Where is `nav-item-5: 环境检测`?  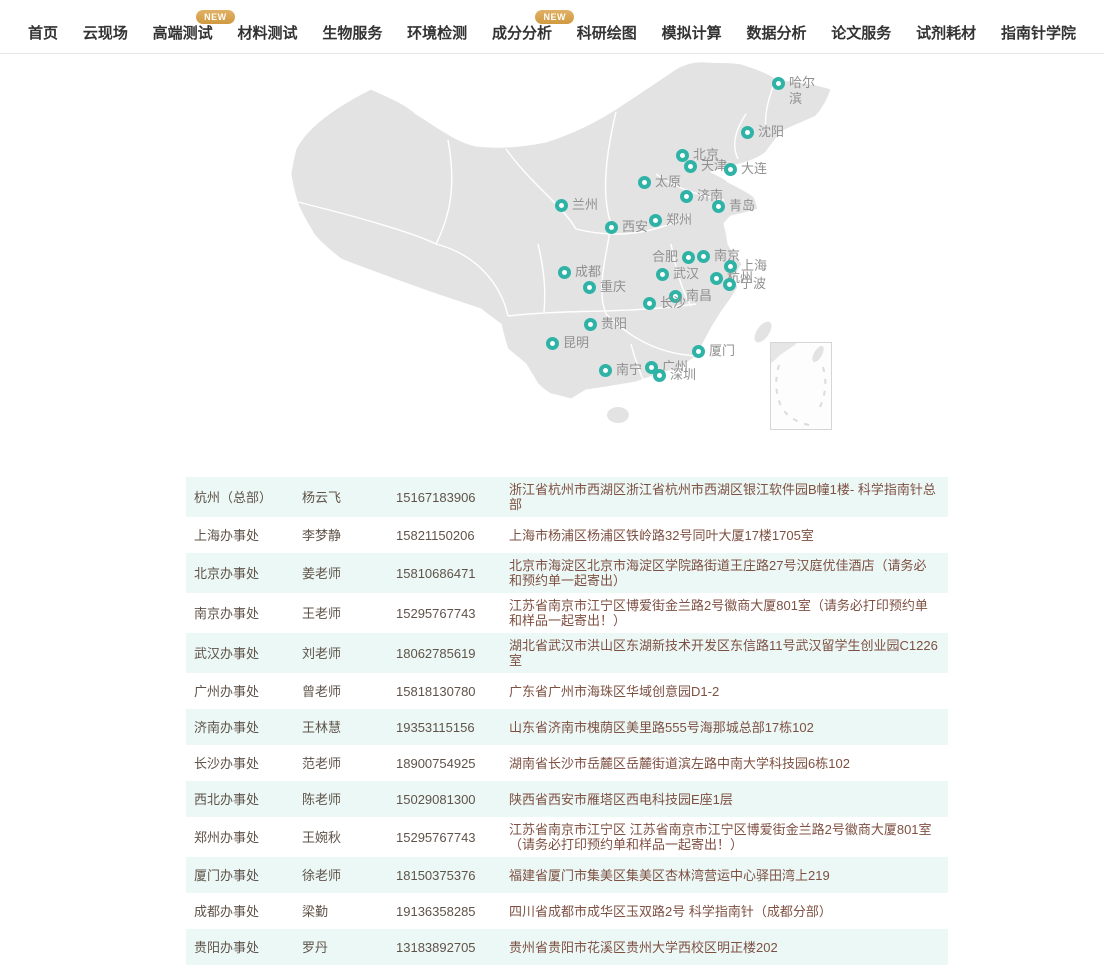 nav-item-5: 环境检测 is located at coordinates (437, 33).